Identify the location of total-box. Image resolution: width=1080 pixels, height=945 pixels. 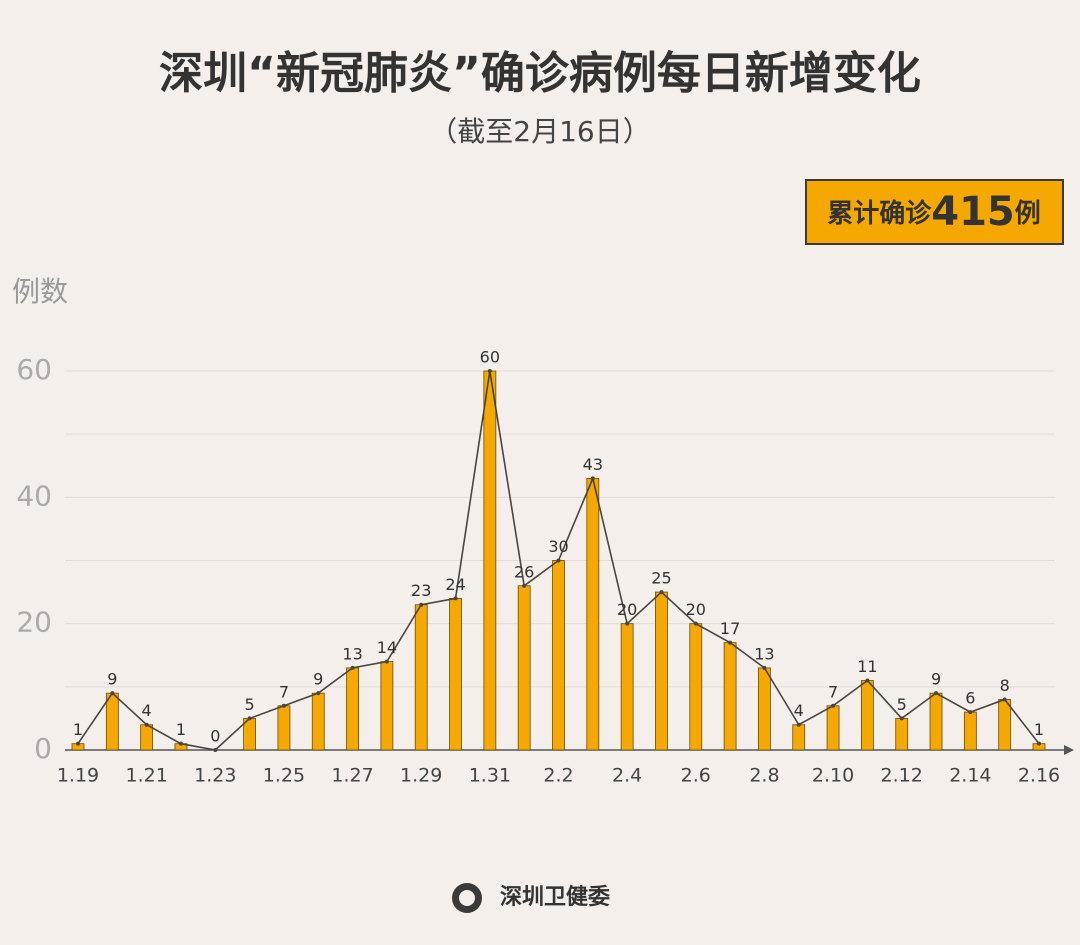
(934, 212).